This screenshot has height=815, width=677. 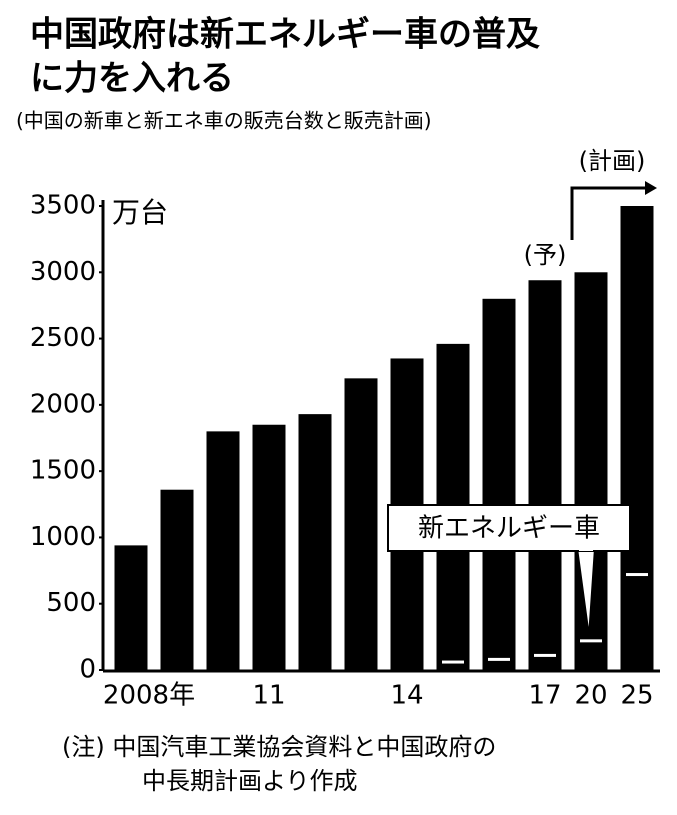 I want to click on label-box-cover, so click(x=586, y=548).